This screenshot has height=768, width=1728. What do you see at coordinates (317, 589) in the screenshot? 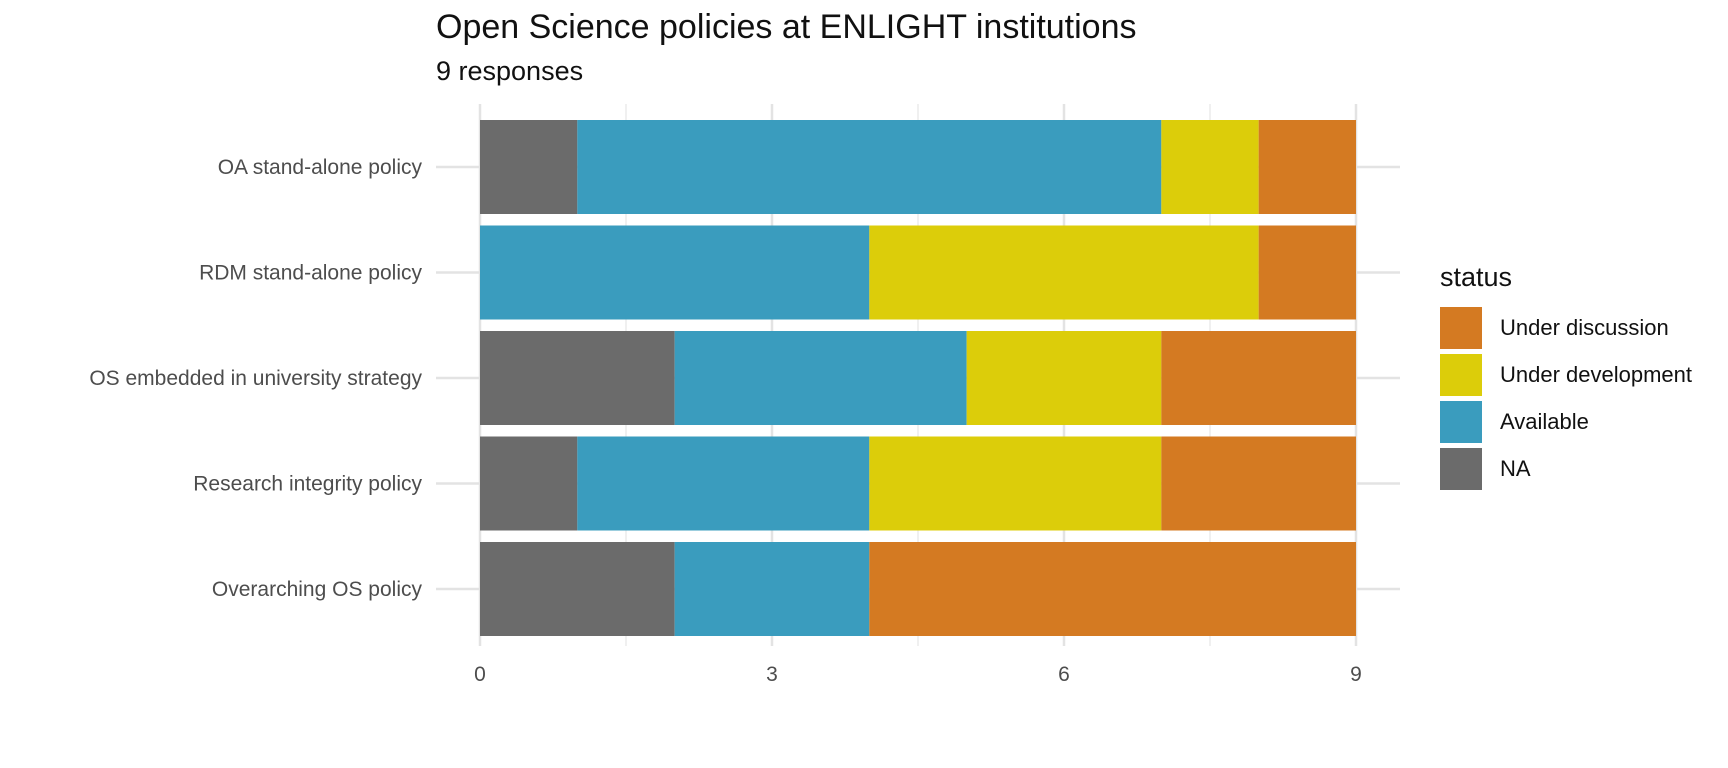
I see `category-label: Overarching OS policy` at bounding box center [317, 589].